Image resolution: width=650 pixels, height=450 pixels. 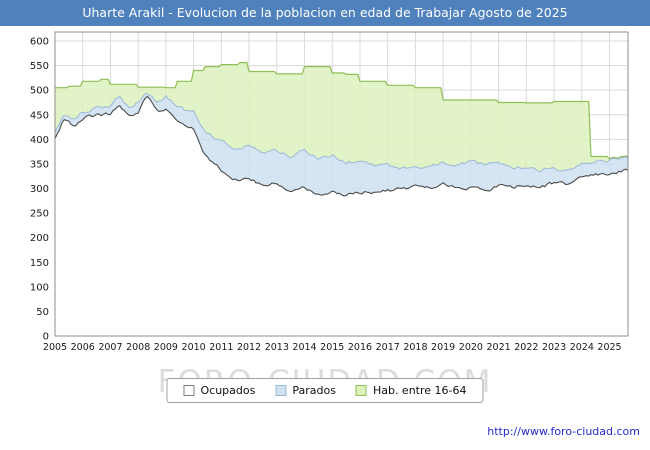 What do you see at coordinates (39, 140) in the screenshot?
I see `y-axis-tick-label: 400` at bounding box center [39, 140].